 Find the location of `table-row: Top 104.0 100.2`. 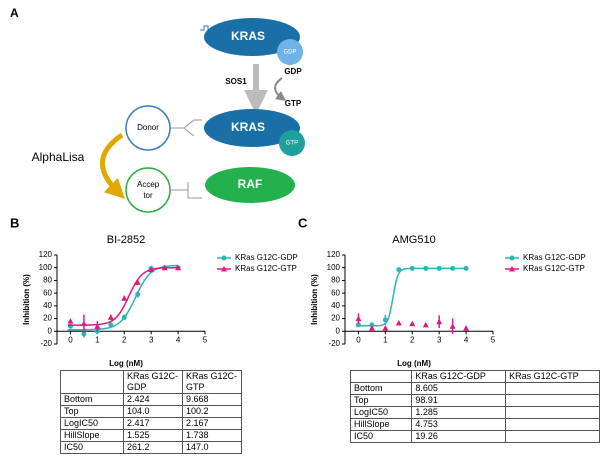

table-row: Top 104.0 100.2 is located at coordinates (151, 411).